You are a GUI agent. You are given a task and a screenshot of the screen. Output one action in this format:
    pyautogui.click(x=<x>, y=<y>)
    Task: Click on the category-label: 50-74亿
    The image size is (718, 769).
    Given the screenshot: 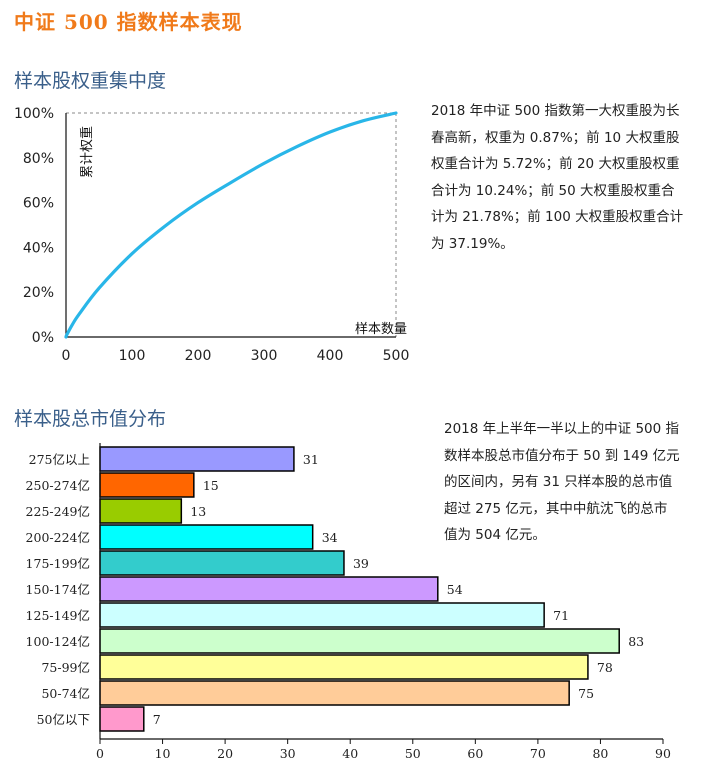 What is the action you would take?
    pyautogui.click(x=65, y=693)
    